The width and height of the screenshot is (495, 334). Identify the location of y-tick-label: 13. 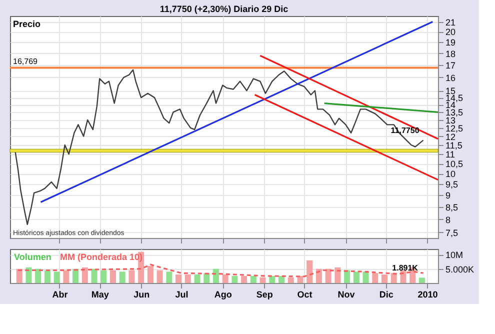
(451, 120).